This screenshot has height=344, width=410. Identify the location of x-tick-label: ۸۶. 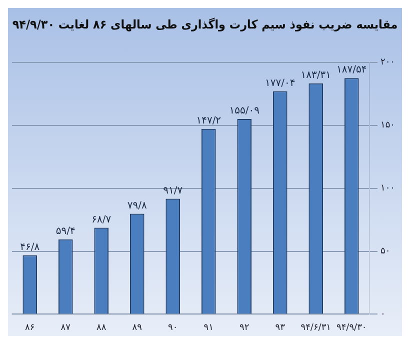
(30, 327).